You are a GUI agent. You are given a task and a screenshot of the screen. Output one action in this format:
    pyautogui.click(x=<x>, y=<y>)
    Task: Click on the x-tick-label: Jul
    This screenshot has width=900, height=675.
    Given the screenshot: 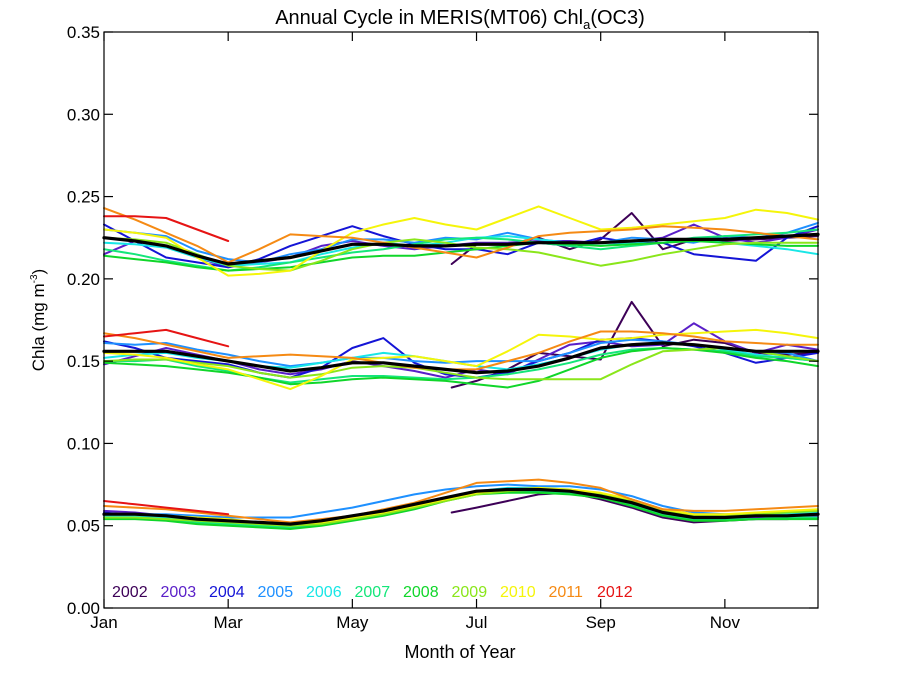 What is the action you would take?
    pyautogui.click(x=477, y=622)
    